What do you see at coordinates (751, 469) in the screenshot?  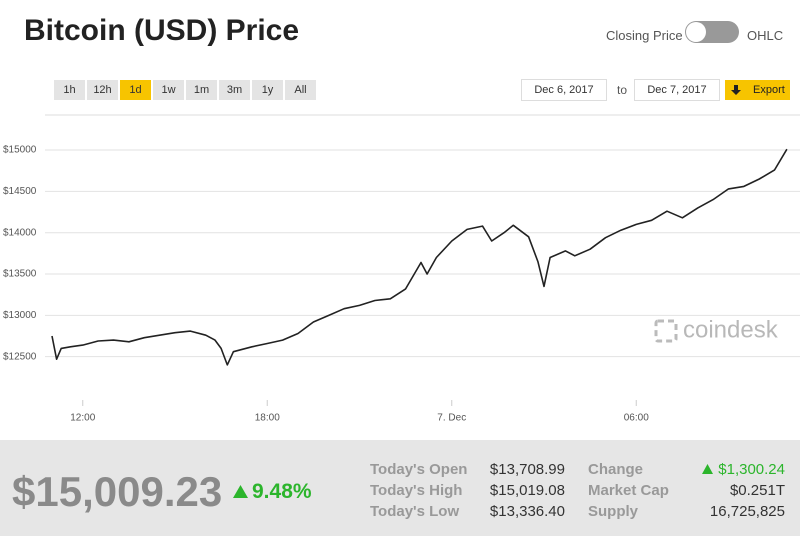 I see `stat-value: $1,300.24` at bounding box center [751, 469].